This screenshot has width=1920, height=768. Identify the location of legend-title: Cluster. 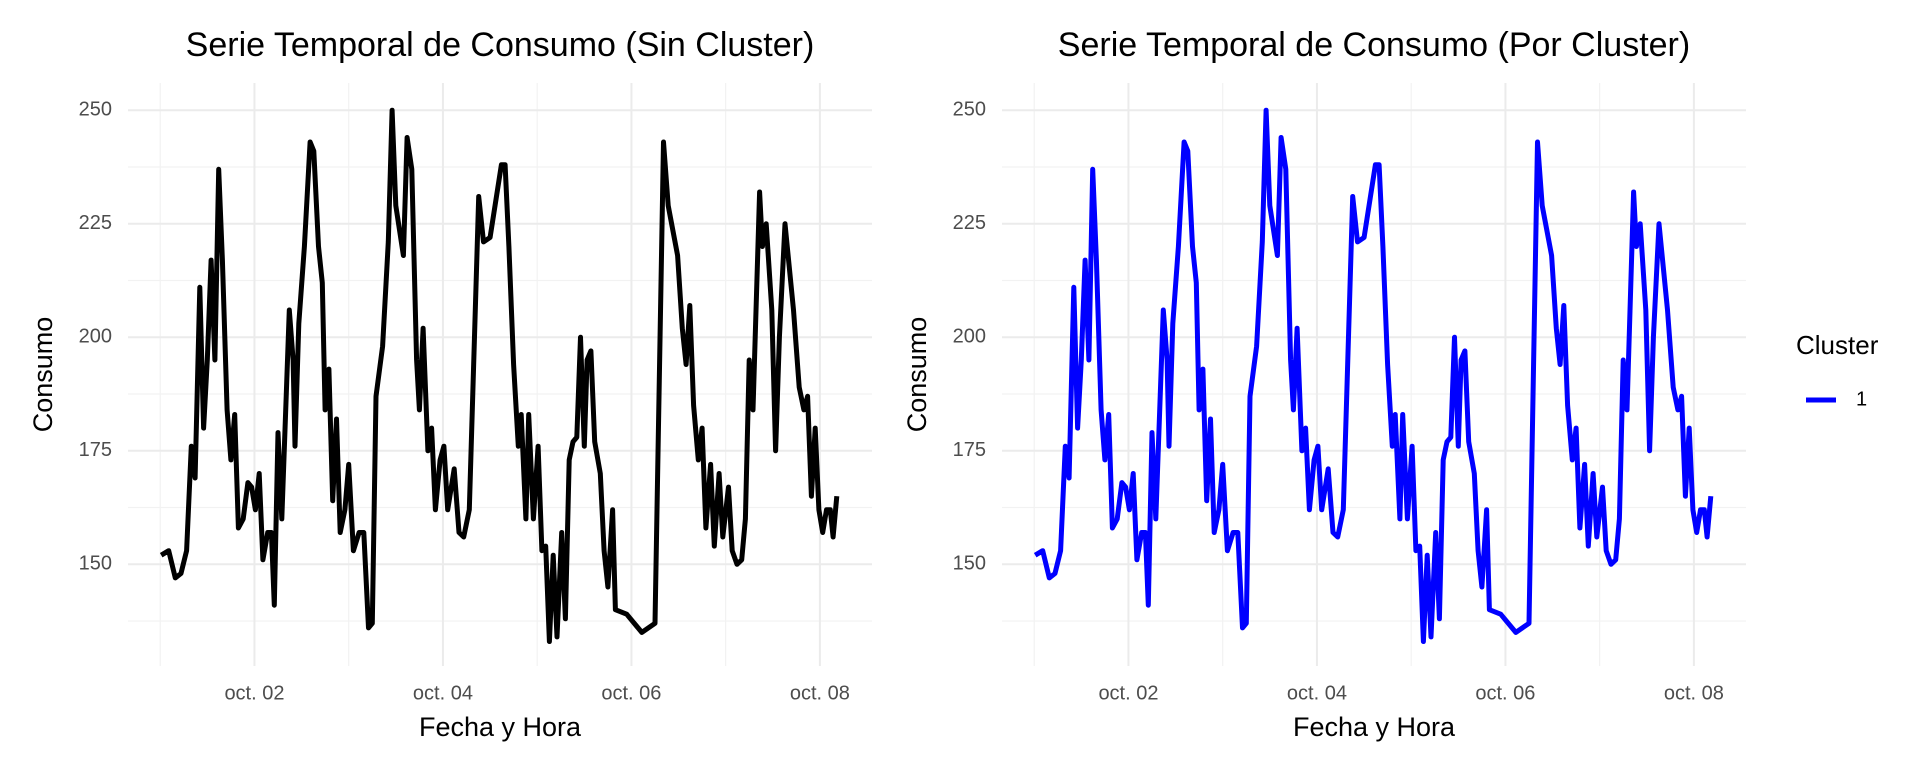
(1837, 345).